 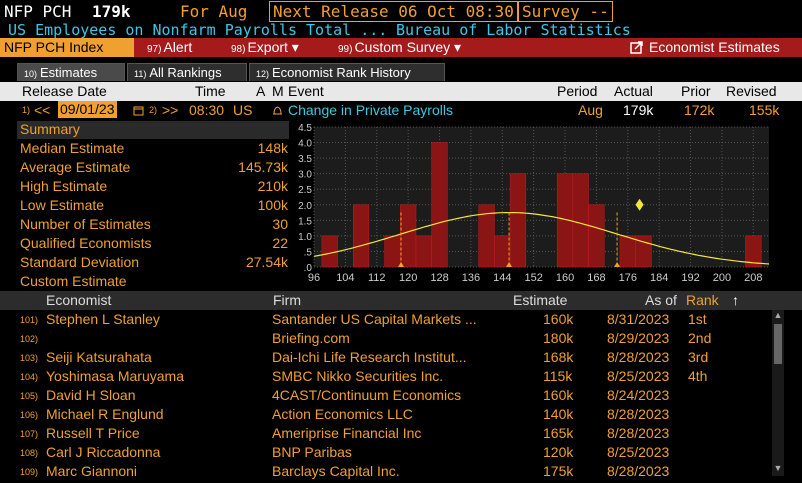 I want to click on as-of-date: 8/29/2023, so click(x=638, y=338).